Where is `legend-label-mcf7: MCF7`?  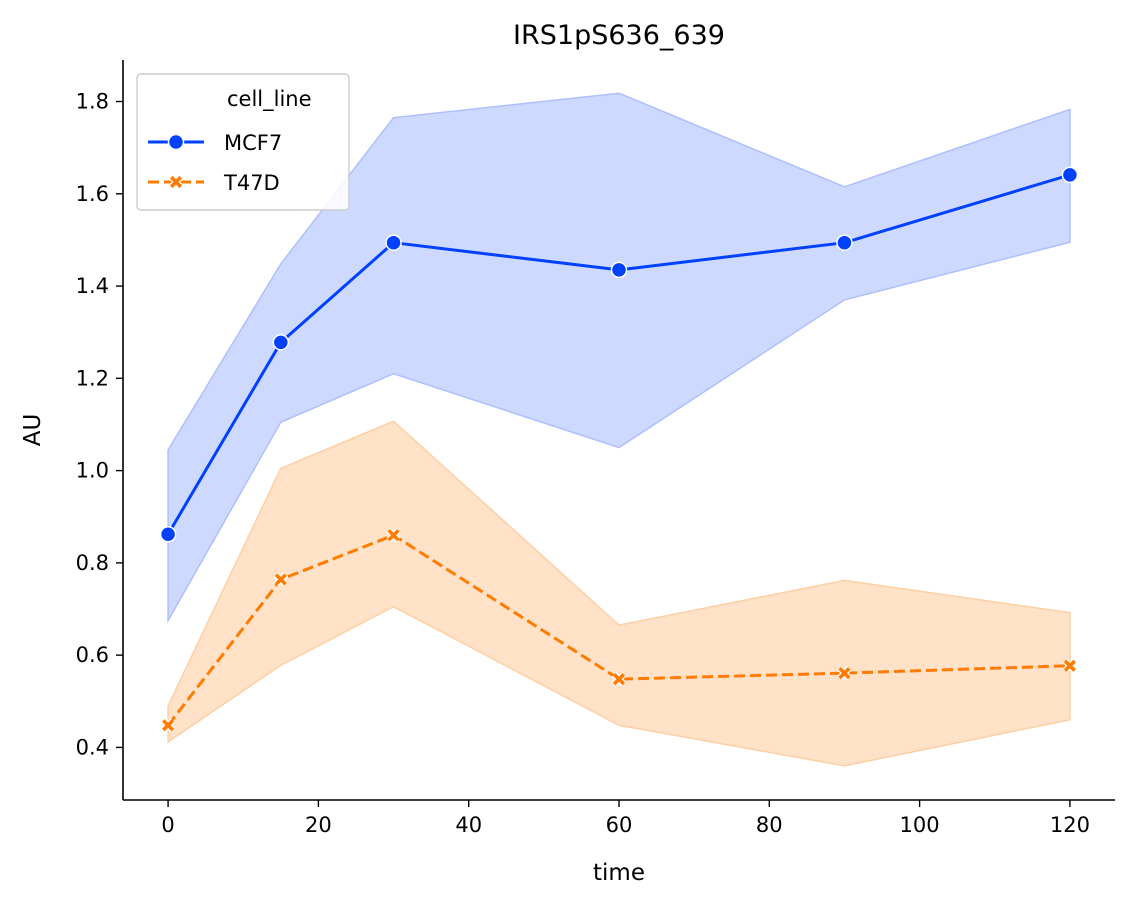 legend-label-mcf7: MCF7 is located at coordinates (253, 143).